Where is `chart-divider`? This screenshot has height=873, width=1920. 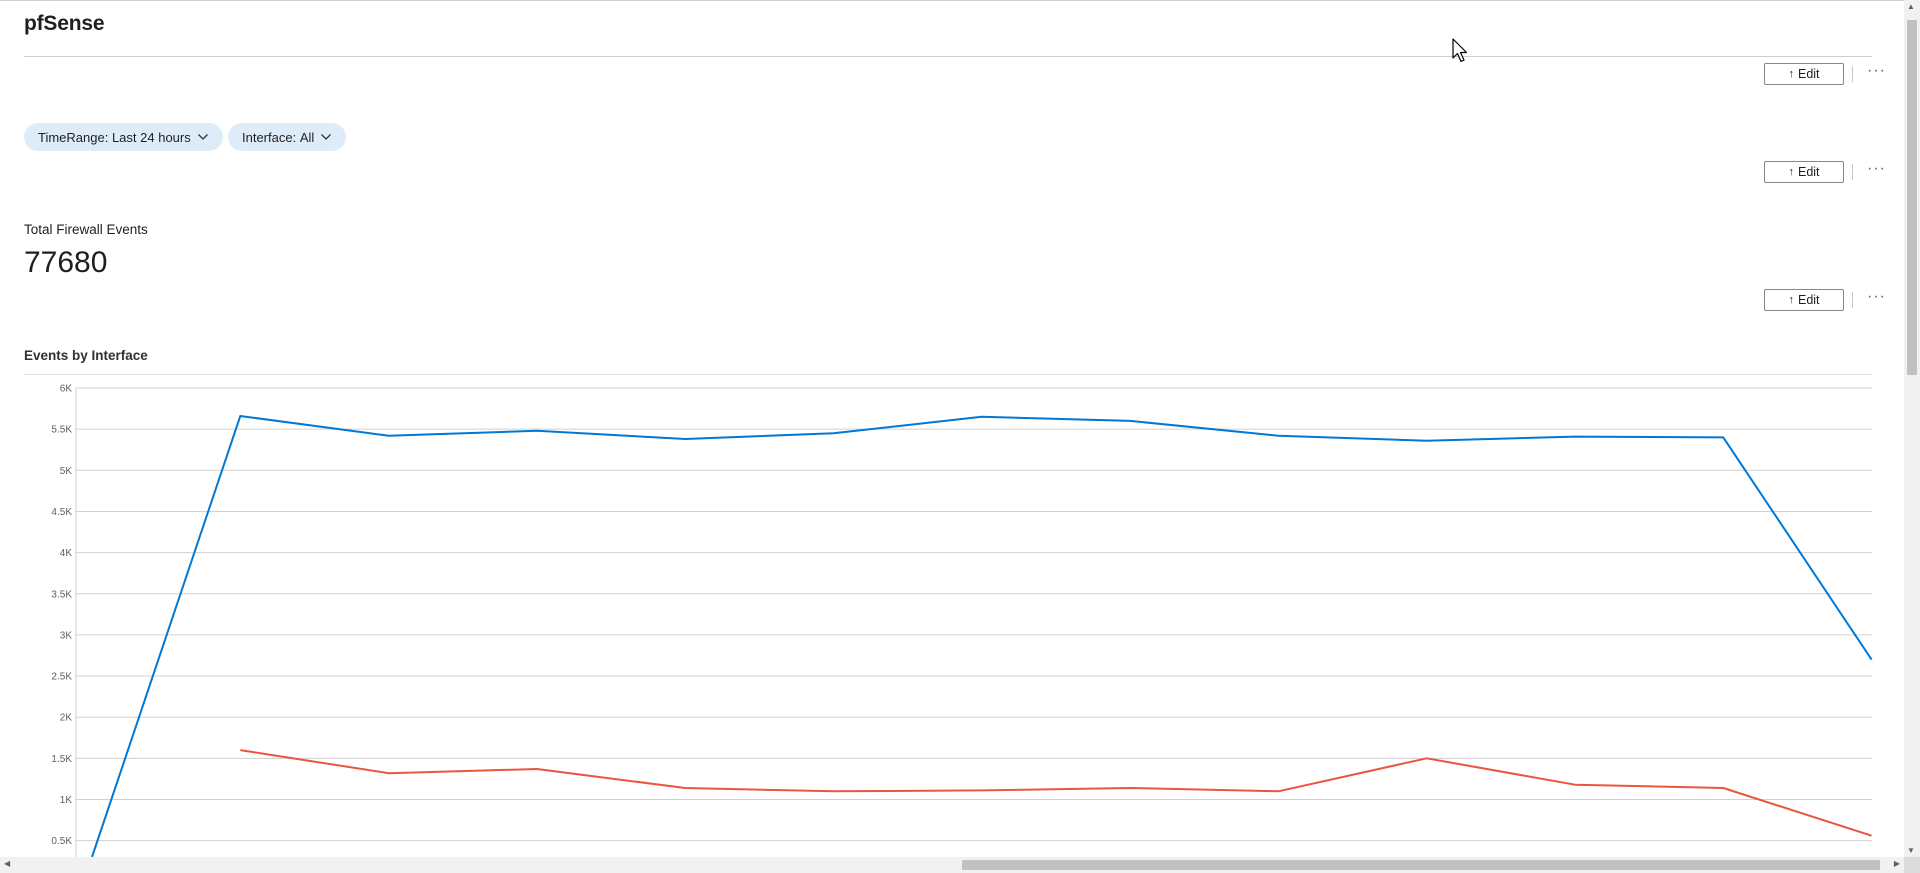 chart-divider is located at coordinates (948, 374).